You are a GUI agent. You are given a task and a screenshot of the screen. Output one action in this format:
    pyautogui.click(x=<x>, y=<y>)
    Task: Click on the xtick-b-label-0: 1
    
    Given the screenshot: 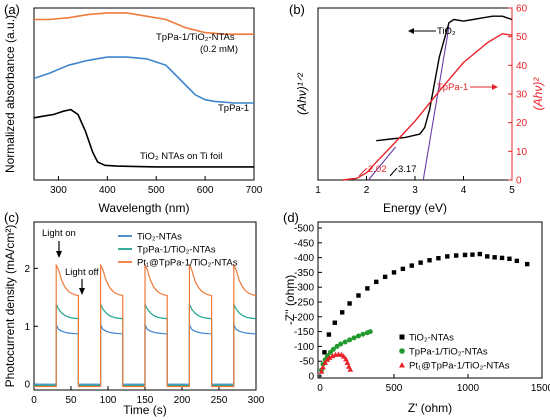 What is the action you would take?
    pyautogui.click(x=318, y=190)
    